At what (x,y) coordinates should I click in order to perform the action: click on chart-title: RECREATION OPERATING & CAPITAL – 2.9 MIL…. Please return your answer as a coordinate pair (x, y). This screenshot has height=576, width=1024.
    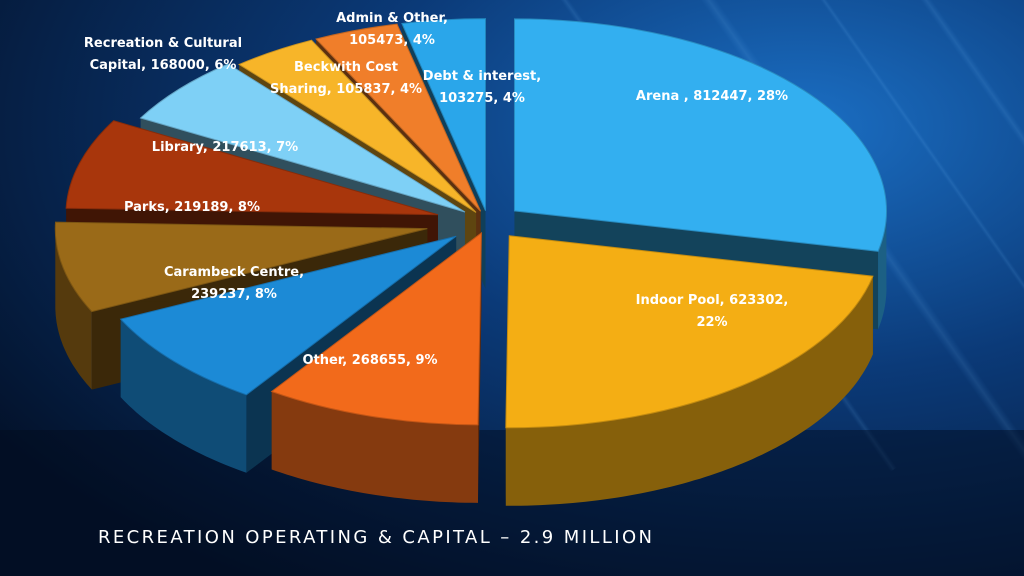
    Looking at the image, I should click on (376, 537).